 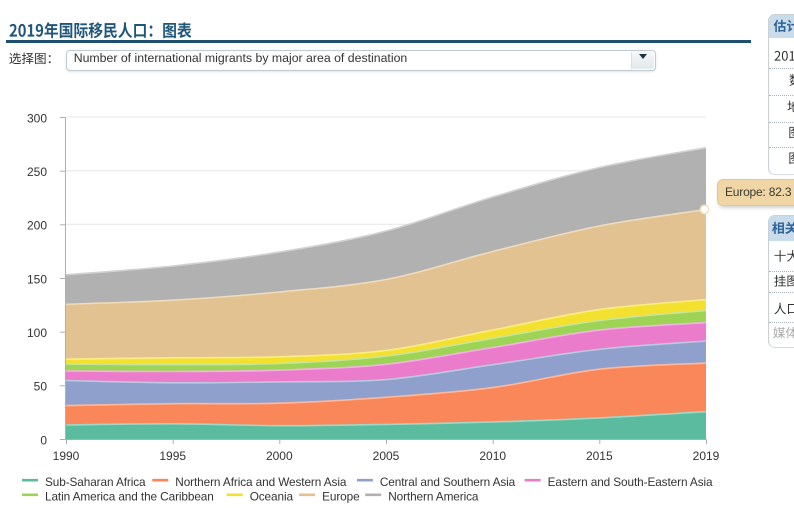 What do you see at coordinates (66, 456) in the screenshot?
I see `svg-text: 1990` at bounding box center [66, 456].